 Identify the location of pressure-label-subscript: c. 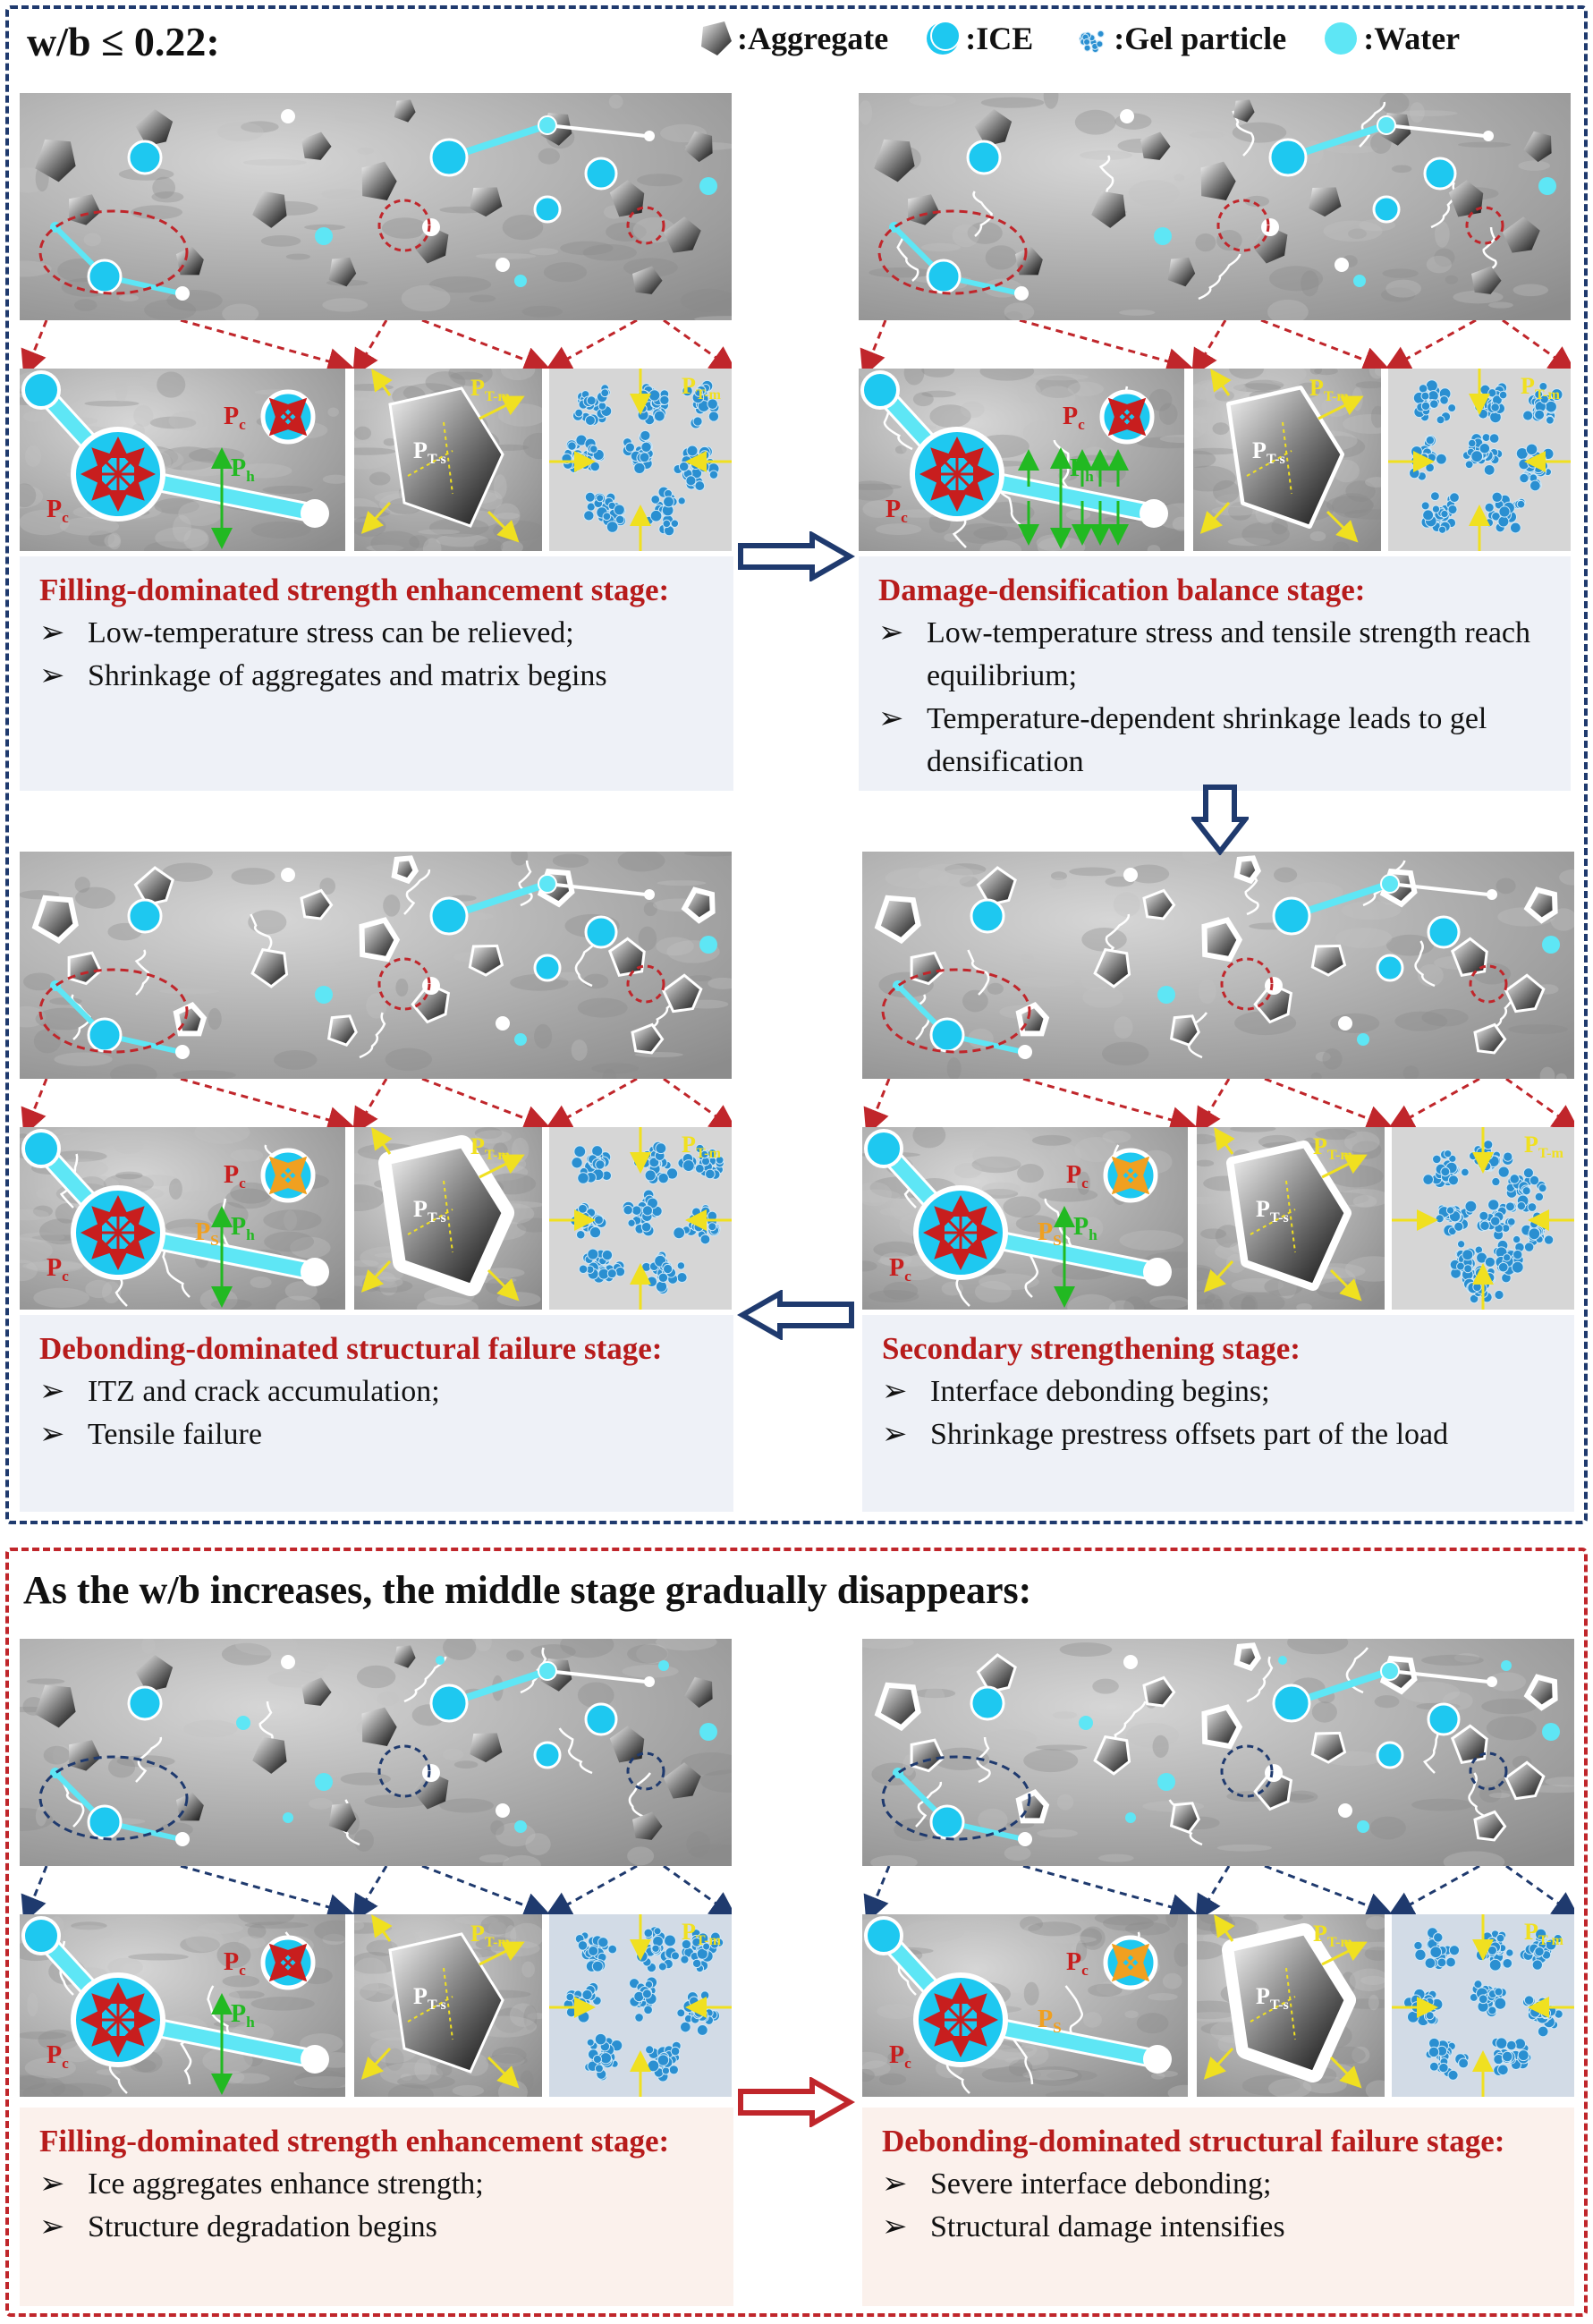
(907, 1277).